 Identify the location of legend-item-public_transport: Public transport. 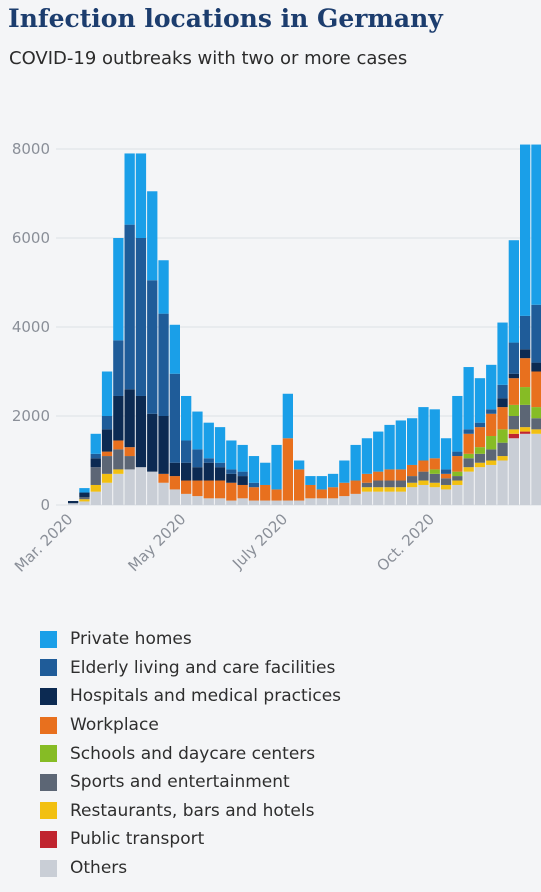
(190, 839).